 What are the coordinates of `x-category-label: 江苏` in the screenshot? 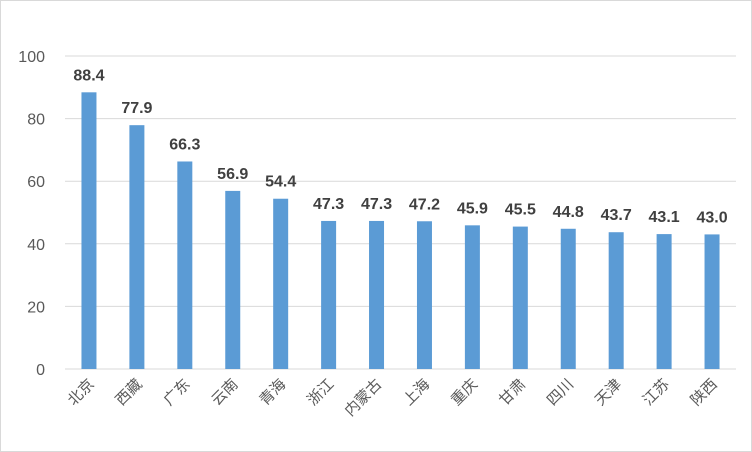 It's located at (656, 392).